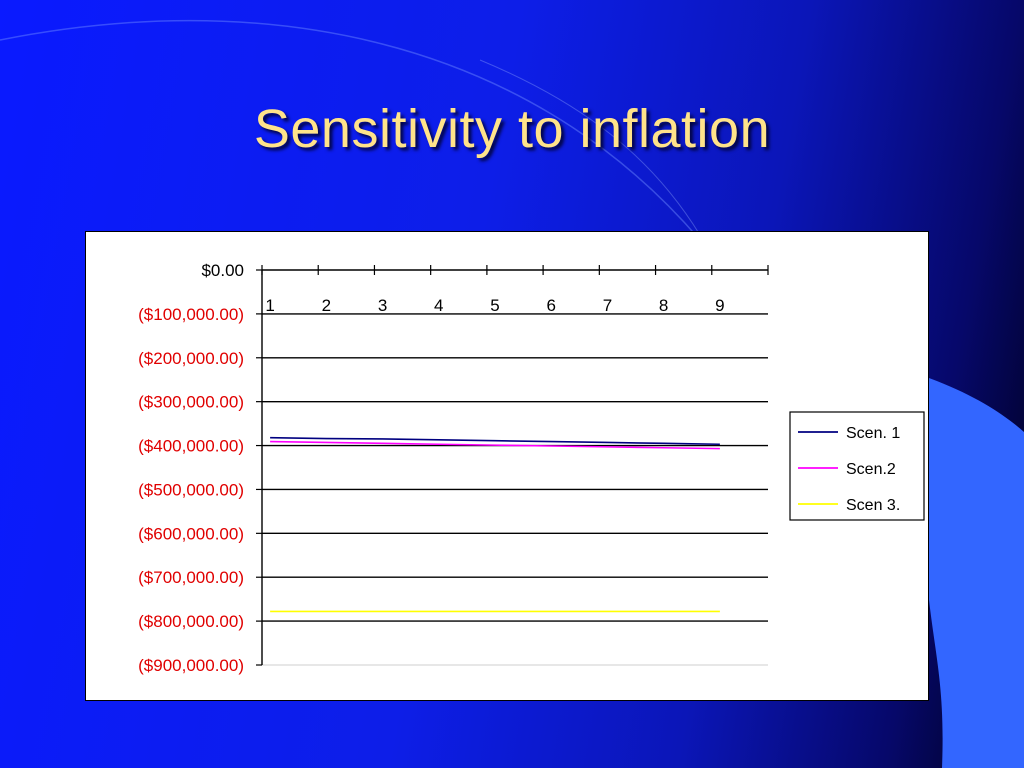  I want to click on x-tick-label: 4, so click(438, 305).